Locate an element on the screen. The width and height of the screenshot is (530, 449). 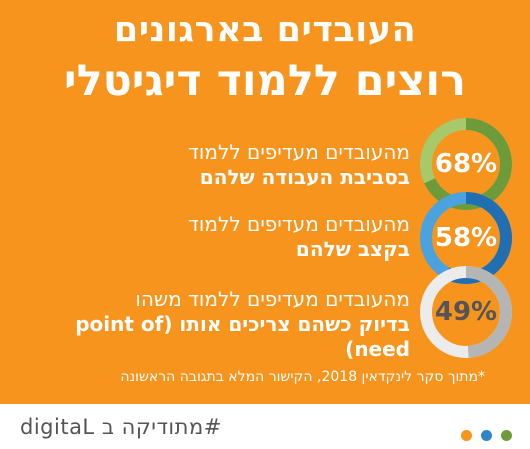
stat-3-ring-fill is located at coordinates (466, 312).